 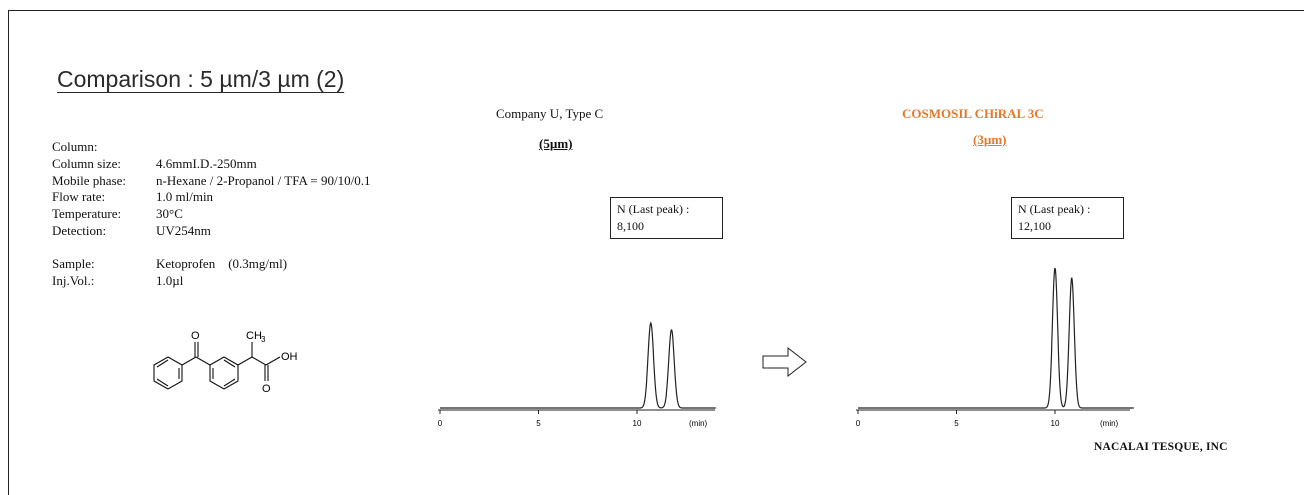 What do you see at coordinates (211, 281) in the screenshot?
I see `condition-row-inj-vol: Inj.Vol.: 1.0µl` at bounding box center [211, 281].